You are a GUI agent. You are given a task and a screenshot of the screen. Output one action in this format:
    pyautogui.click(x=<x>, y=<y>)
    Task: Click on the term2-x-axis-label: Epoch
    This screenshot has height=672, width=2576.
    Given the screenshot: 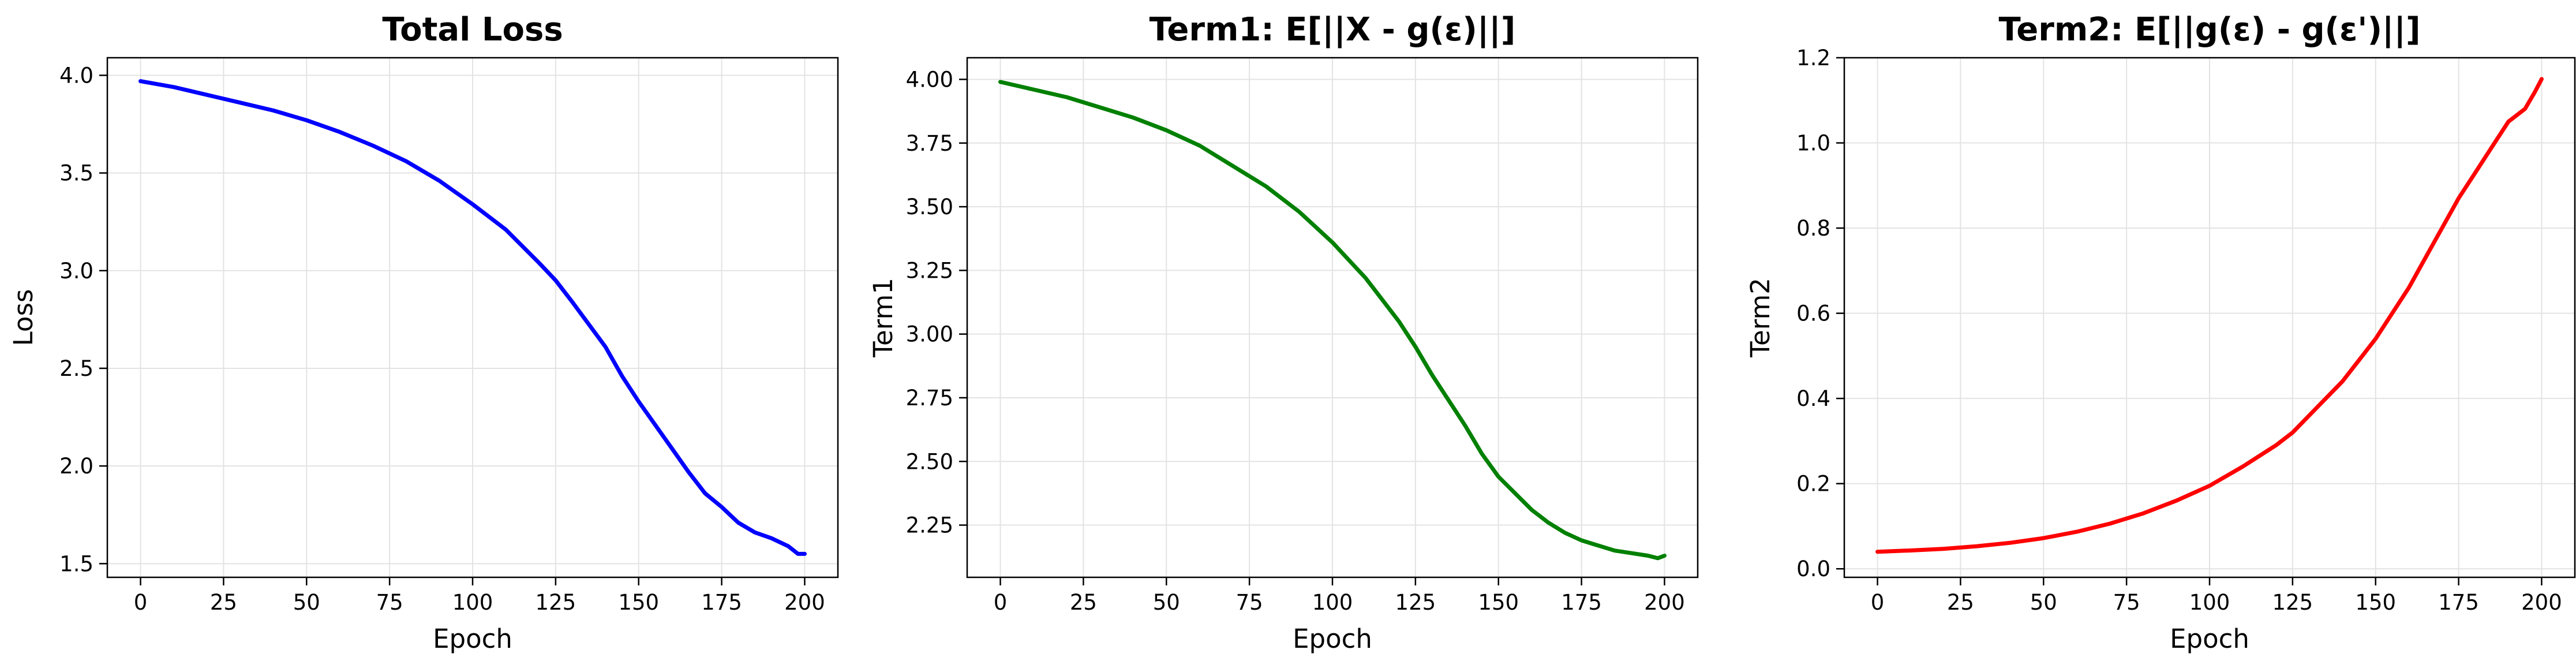 What is the action you would take?
    pyautogui.click(x=2209, y=639)
    